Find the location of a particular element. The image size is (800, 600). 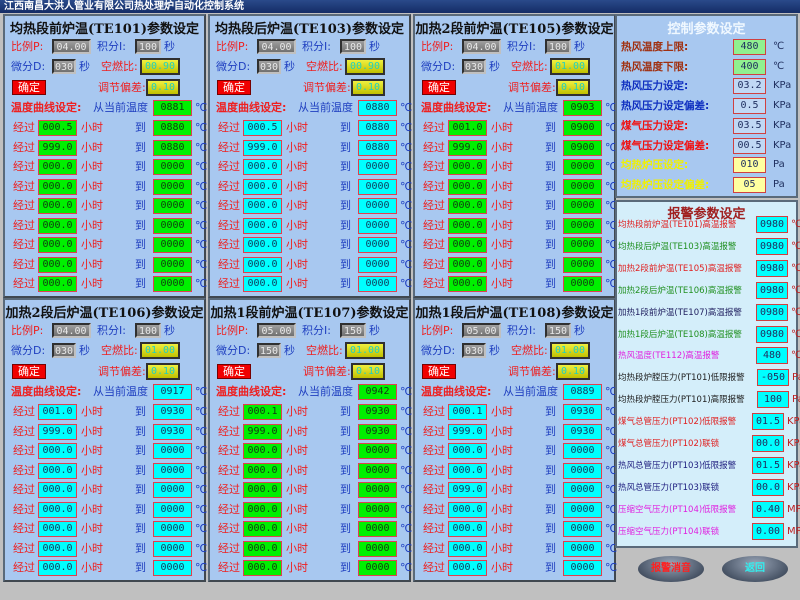

alarm-param-input: 100 is located at coordinates (773, 400).